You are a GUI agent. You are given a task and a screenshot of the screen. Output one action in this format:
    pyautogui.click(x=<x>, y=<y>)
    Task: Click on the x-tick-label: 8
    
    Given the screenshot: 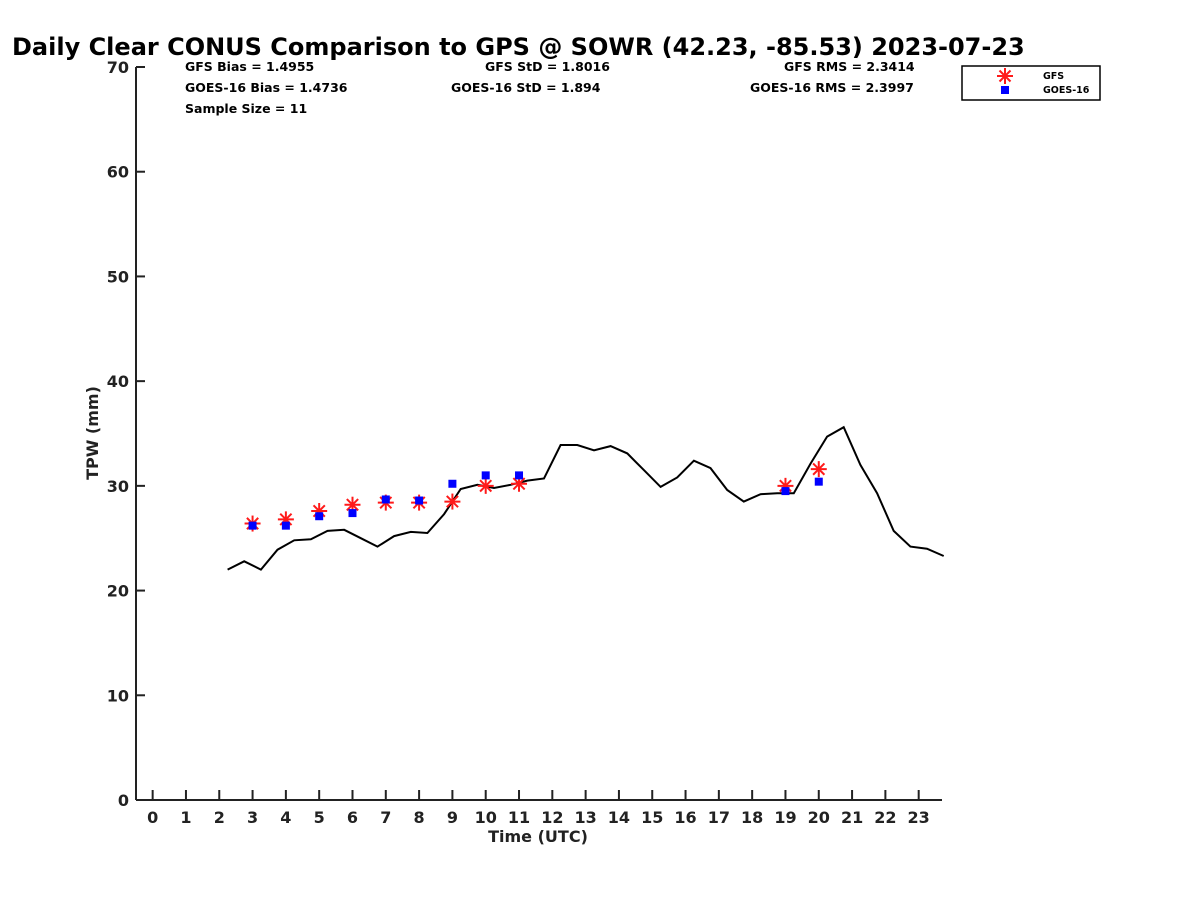 What is the action you would take?
    pyautogui.click(x=419, y=817)
    